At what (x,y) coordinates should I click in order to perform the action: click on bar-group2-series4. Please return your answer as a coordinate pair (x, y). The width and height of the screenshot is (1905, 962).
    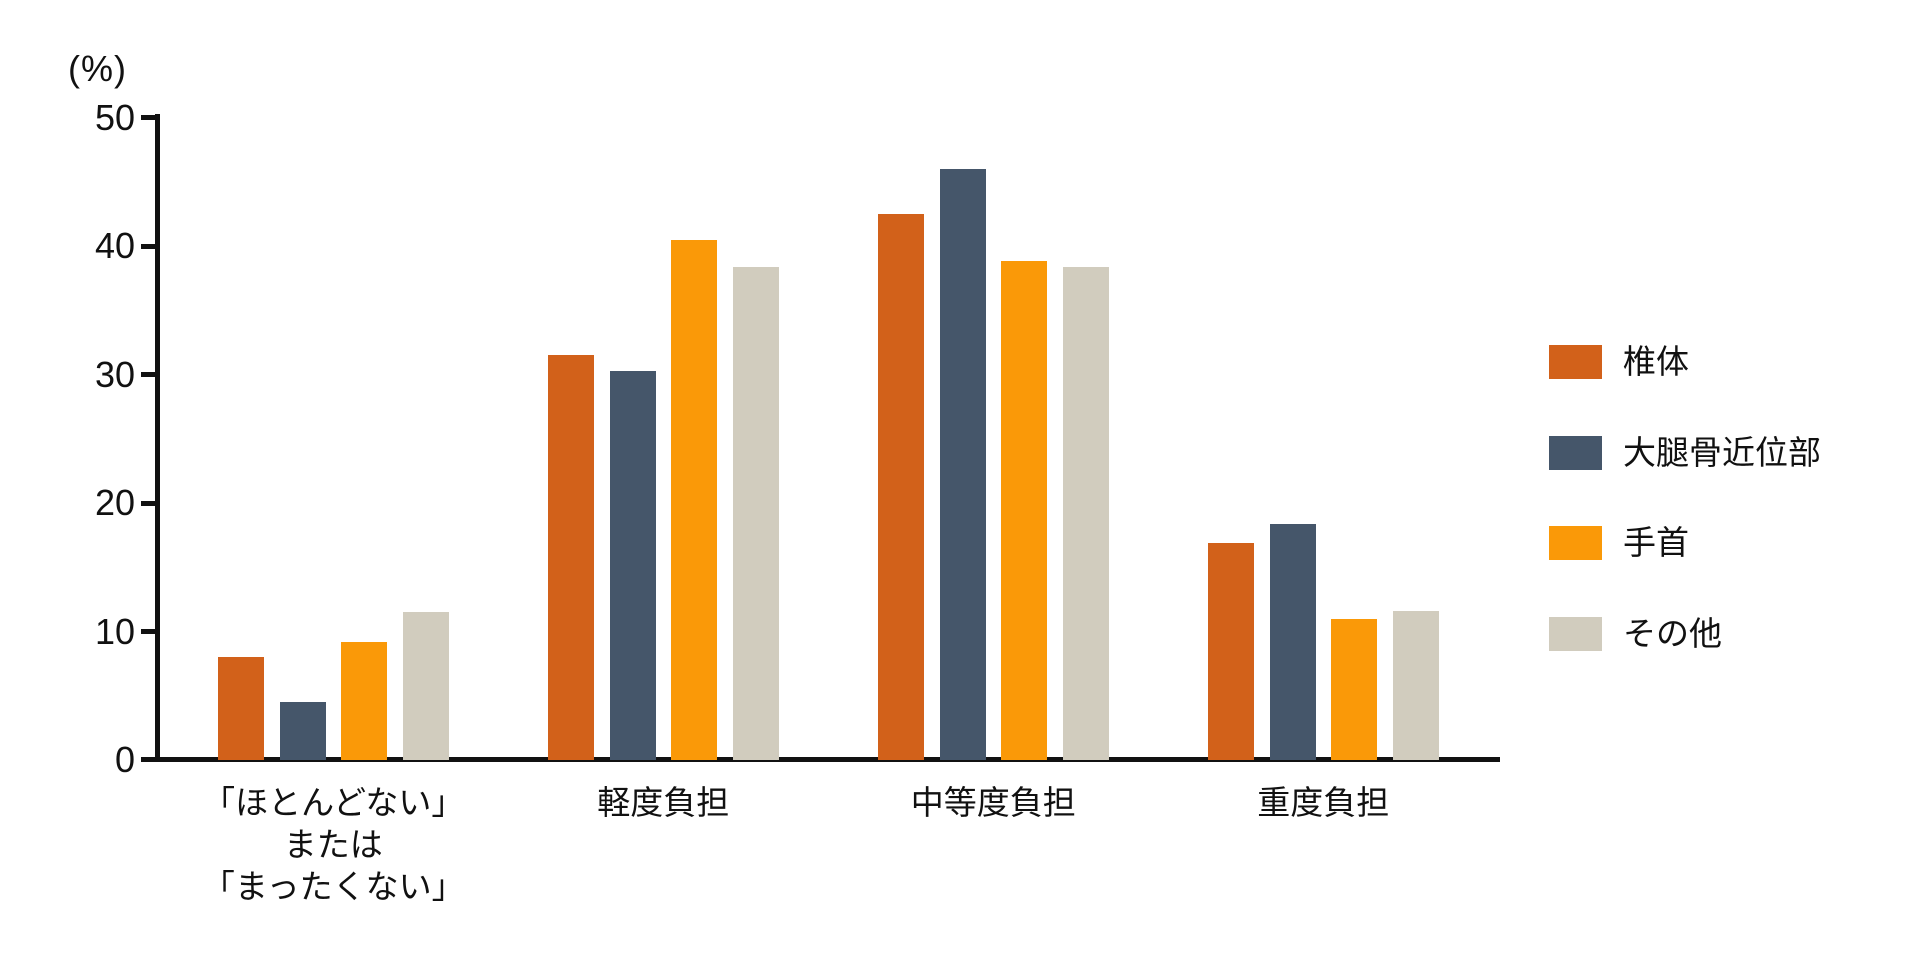
    Looking at the image, I should click on (755, 513).